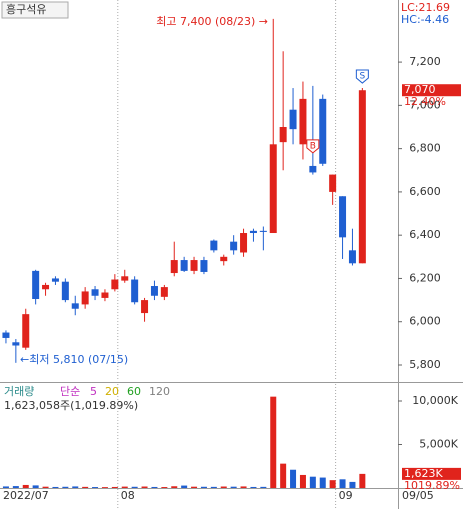  What do you see at coordinates (425, 277) in the screenshot?
I see `y-tick-label: 6,200` at bounding box center [425, 277].